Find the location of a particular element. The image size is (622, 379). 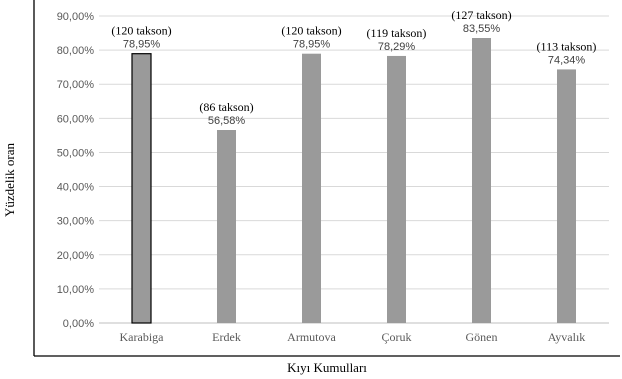

y-tick-label: 90,00% is located at coordinates (76, 17).